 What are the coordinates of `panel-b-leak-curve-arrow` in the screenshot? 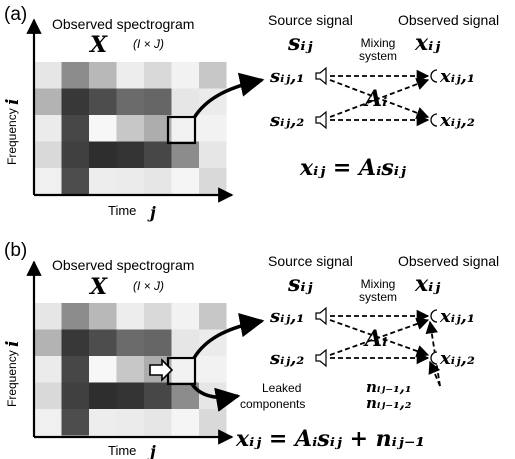 It's located at (215, 397).